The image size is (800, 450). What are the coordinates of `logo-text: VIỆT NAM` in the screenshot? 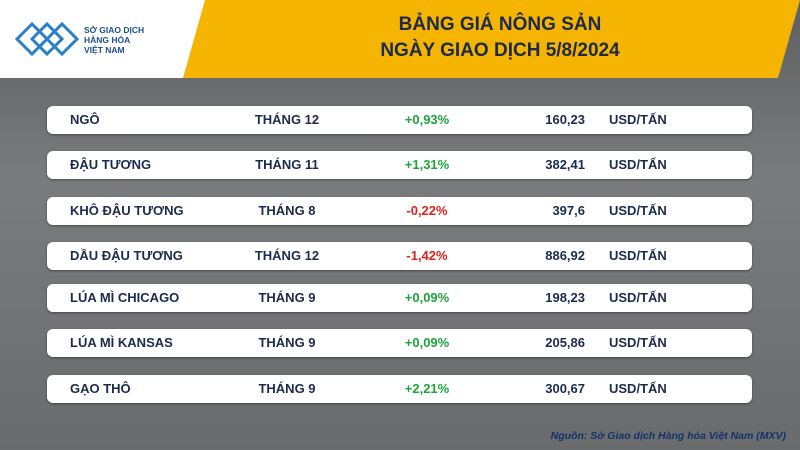 It's located at (104, 50).